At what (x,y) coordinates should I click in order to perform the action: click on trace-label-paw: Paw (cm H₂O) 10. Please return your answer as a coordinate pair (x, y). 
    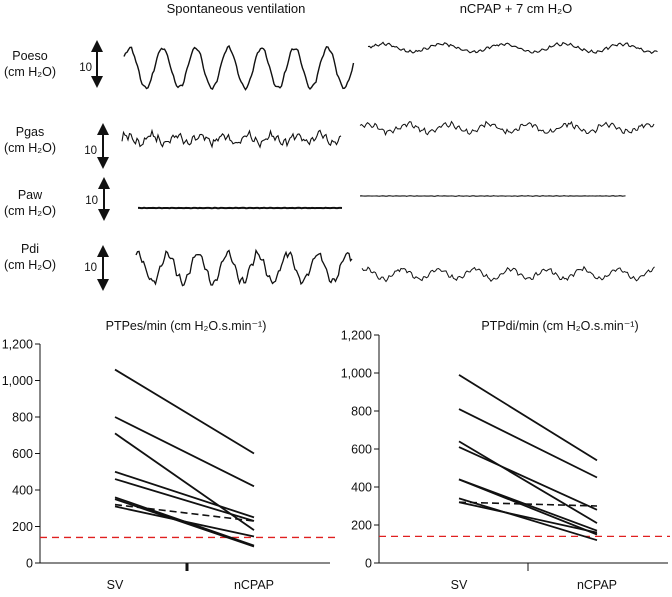
    Looking at the image, I should click on (57, 199).